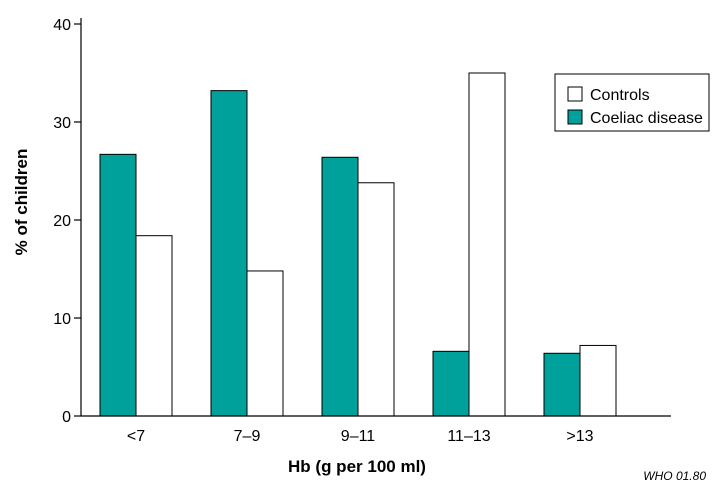  Describe the element at coordinates (62, 221) in the screenshot. I see `y-tick-label: 20` at that location.